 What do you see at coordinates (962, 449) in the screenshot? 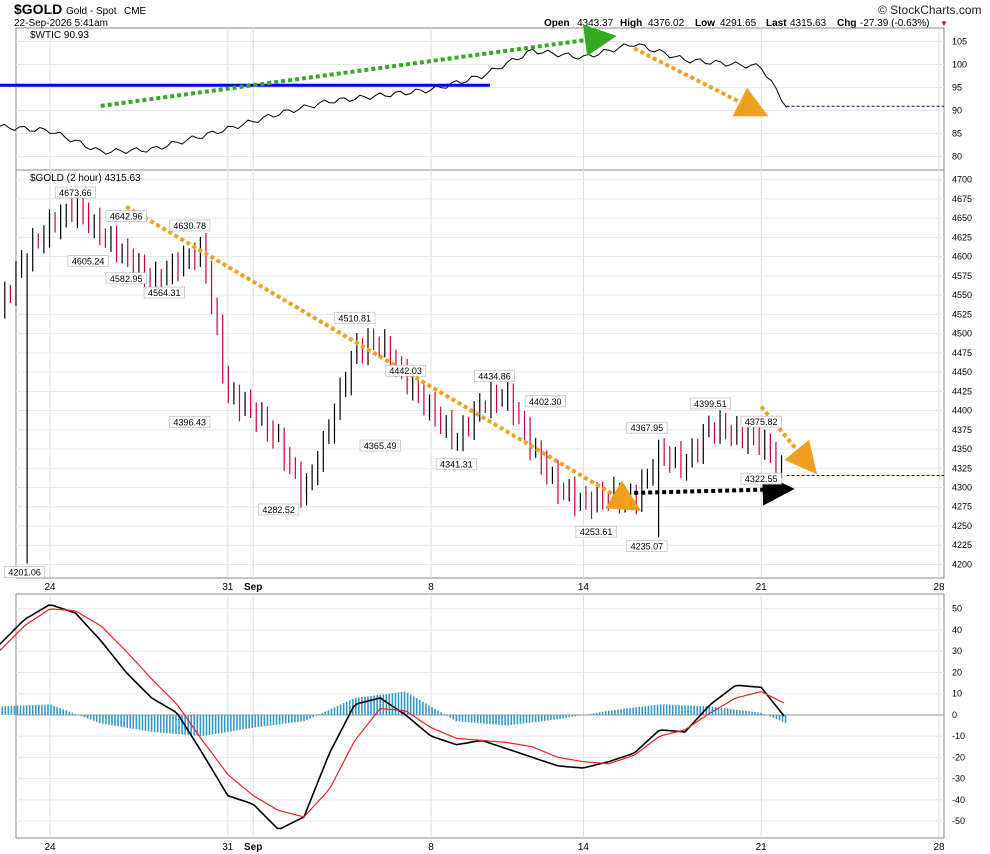
I see `y-tick-label: 4350` at bounding box center [962, 449].